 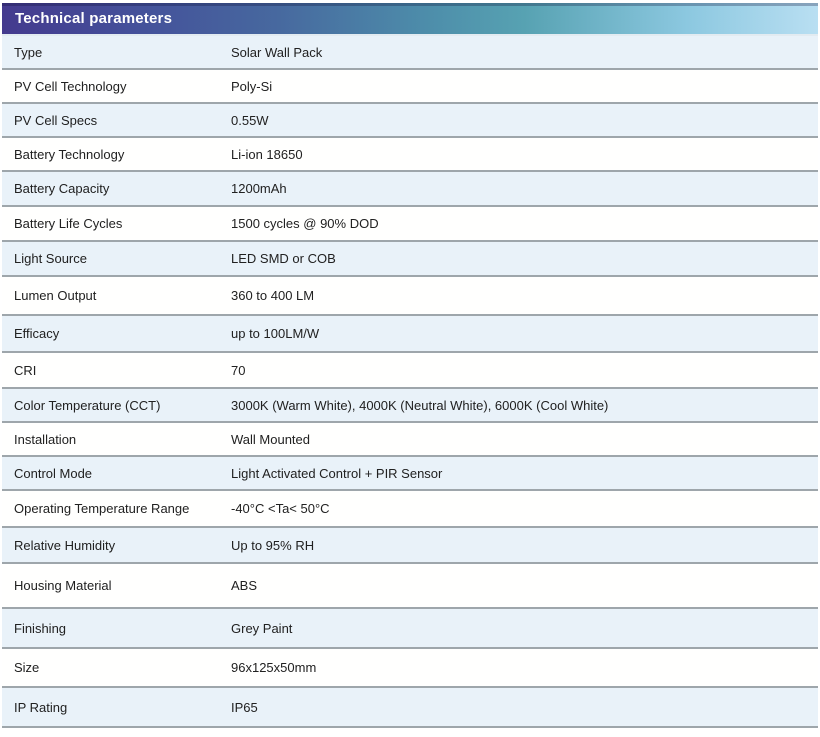 What do you see at coordinates (41, 707) in the screenshot?
I see `param-label: IP Rating` at bounding box center [41, 707].